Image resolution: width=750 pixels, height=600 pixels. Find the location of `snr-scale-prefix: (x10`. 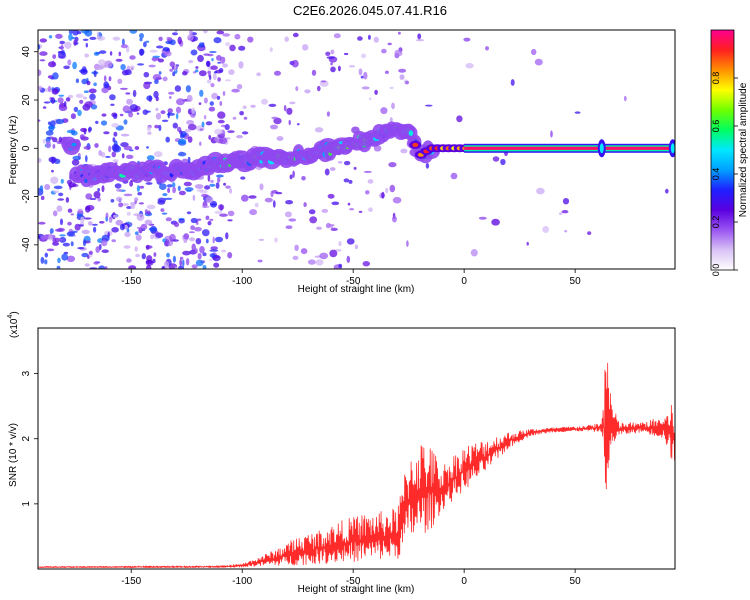

snr-scale-prefix: (x10 is located at coordinates (14, 328).